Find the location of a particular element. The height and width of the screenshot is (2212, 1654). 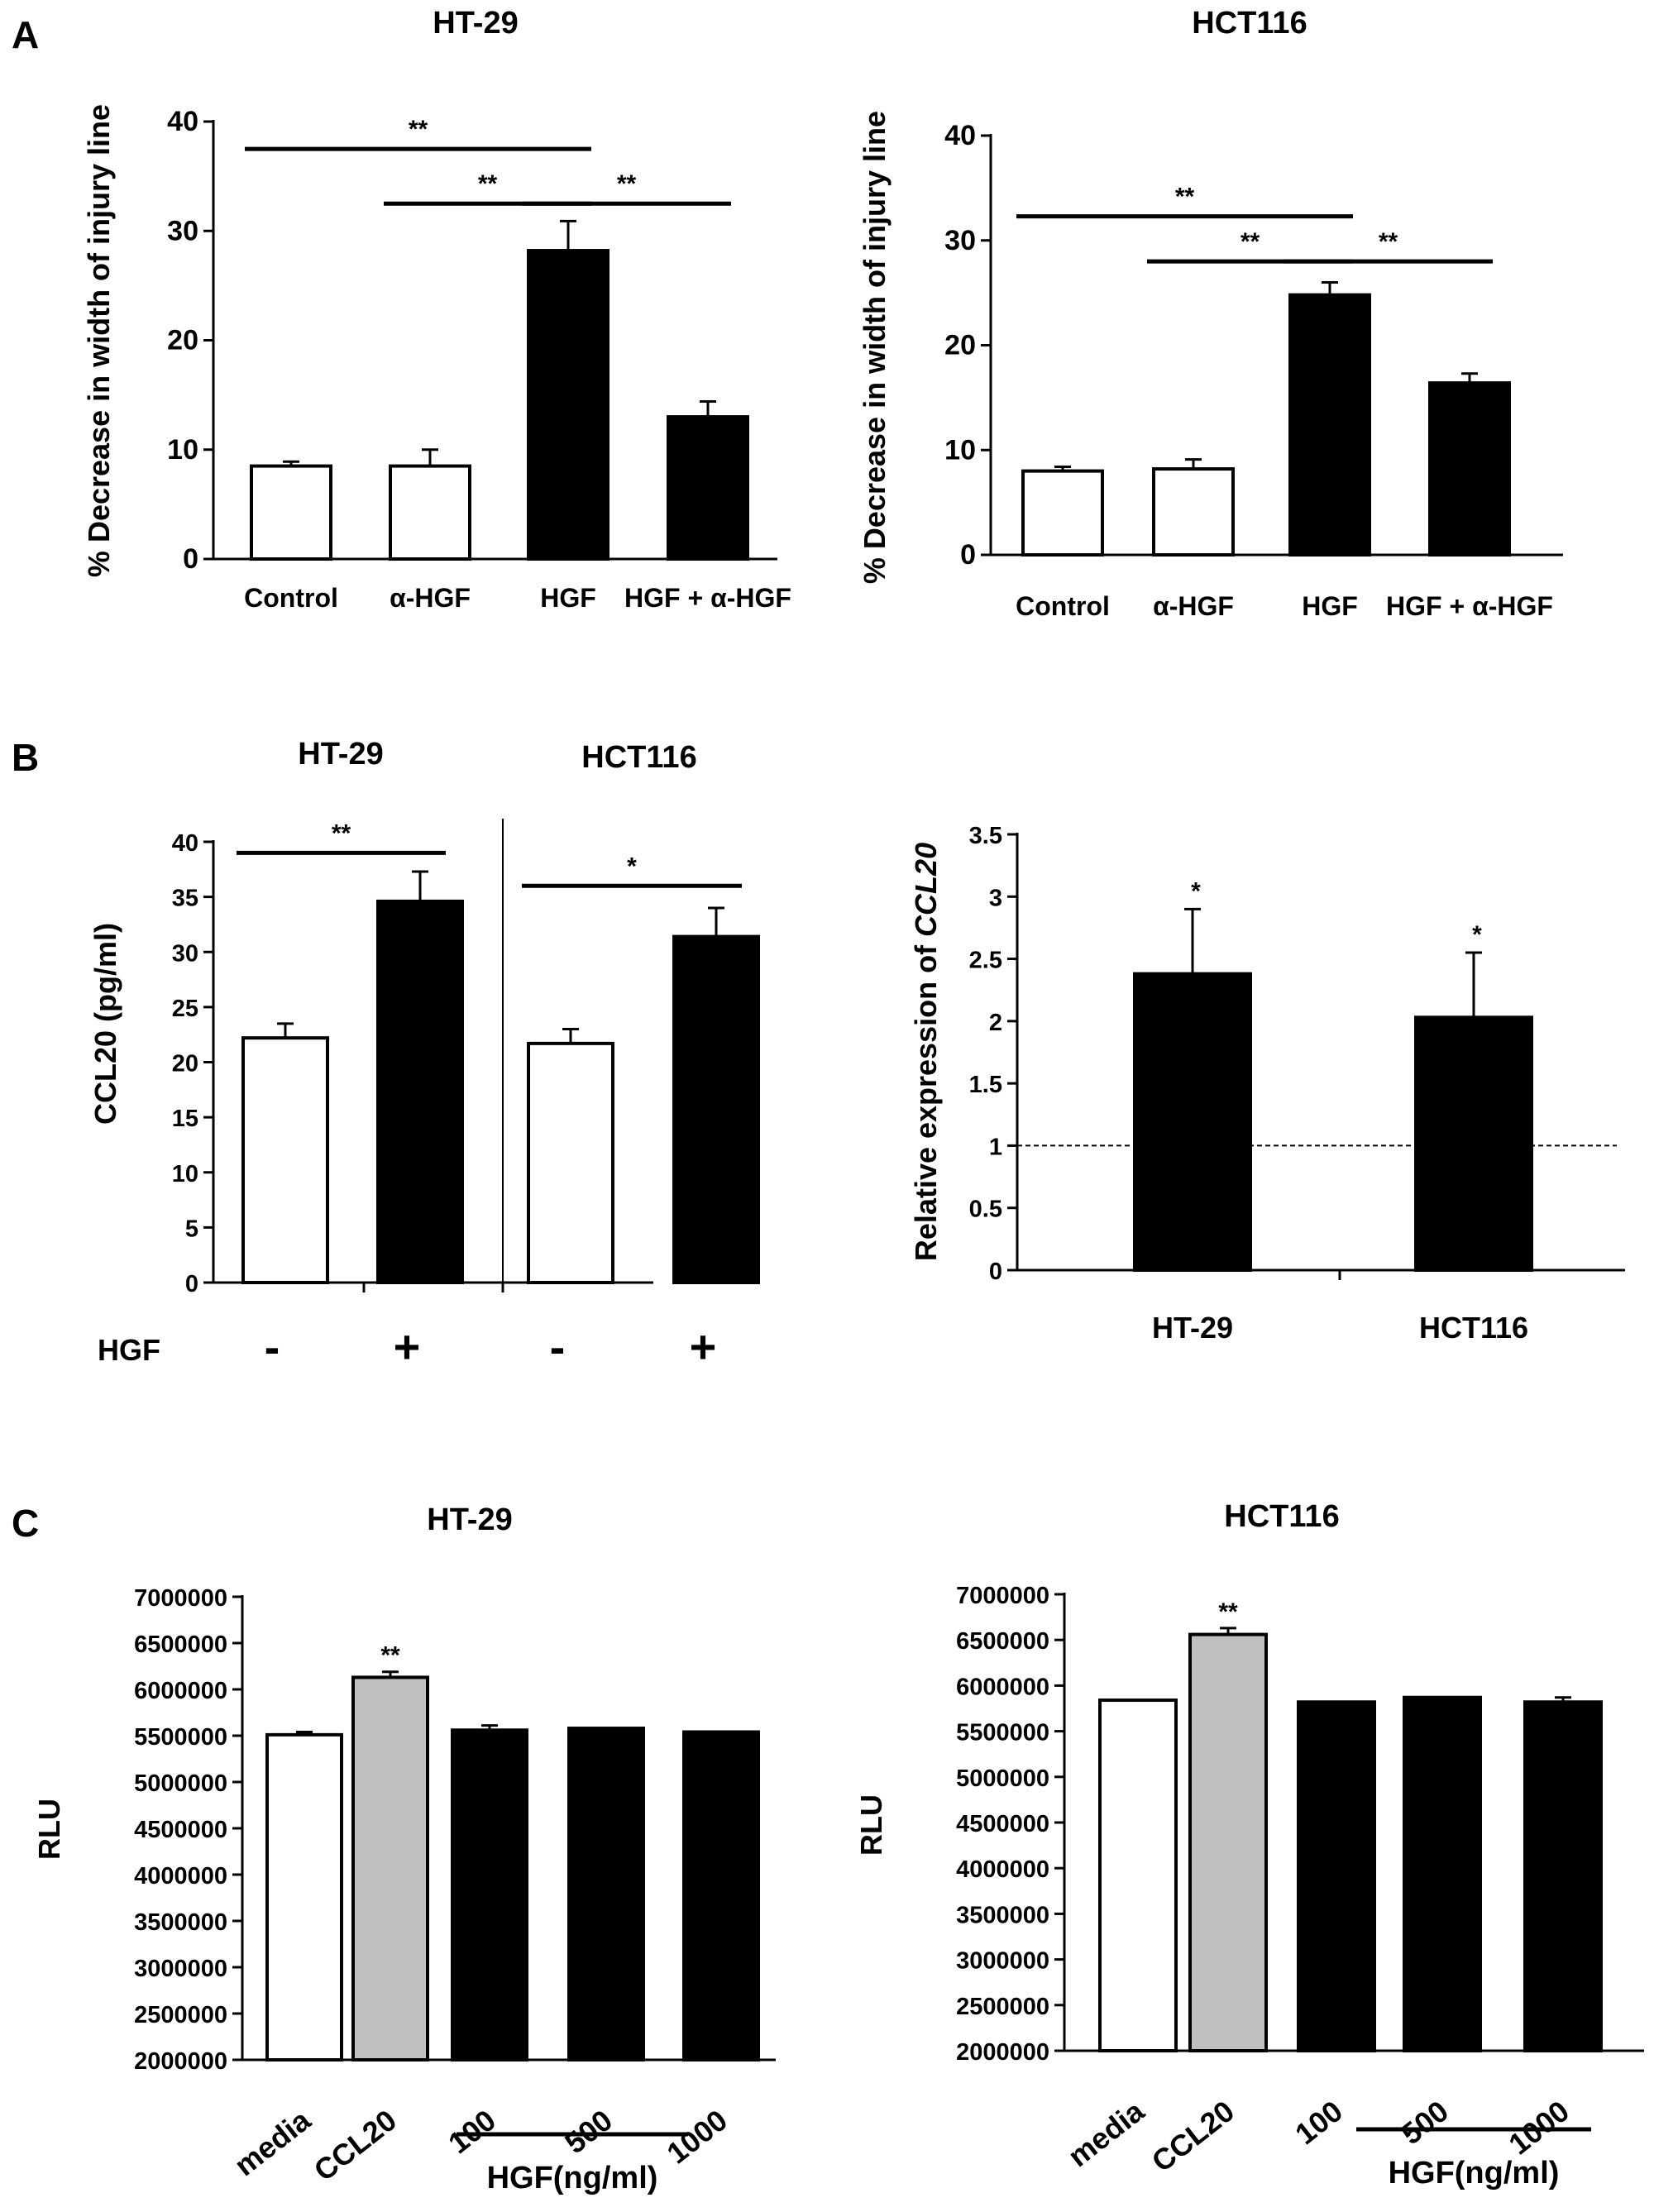

y-tick-label: 2.5 is located at coordinates (985, 961).